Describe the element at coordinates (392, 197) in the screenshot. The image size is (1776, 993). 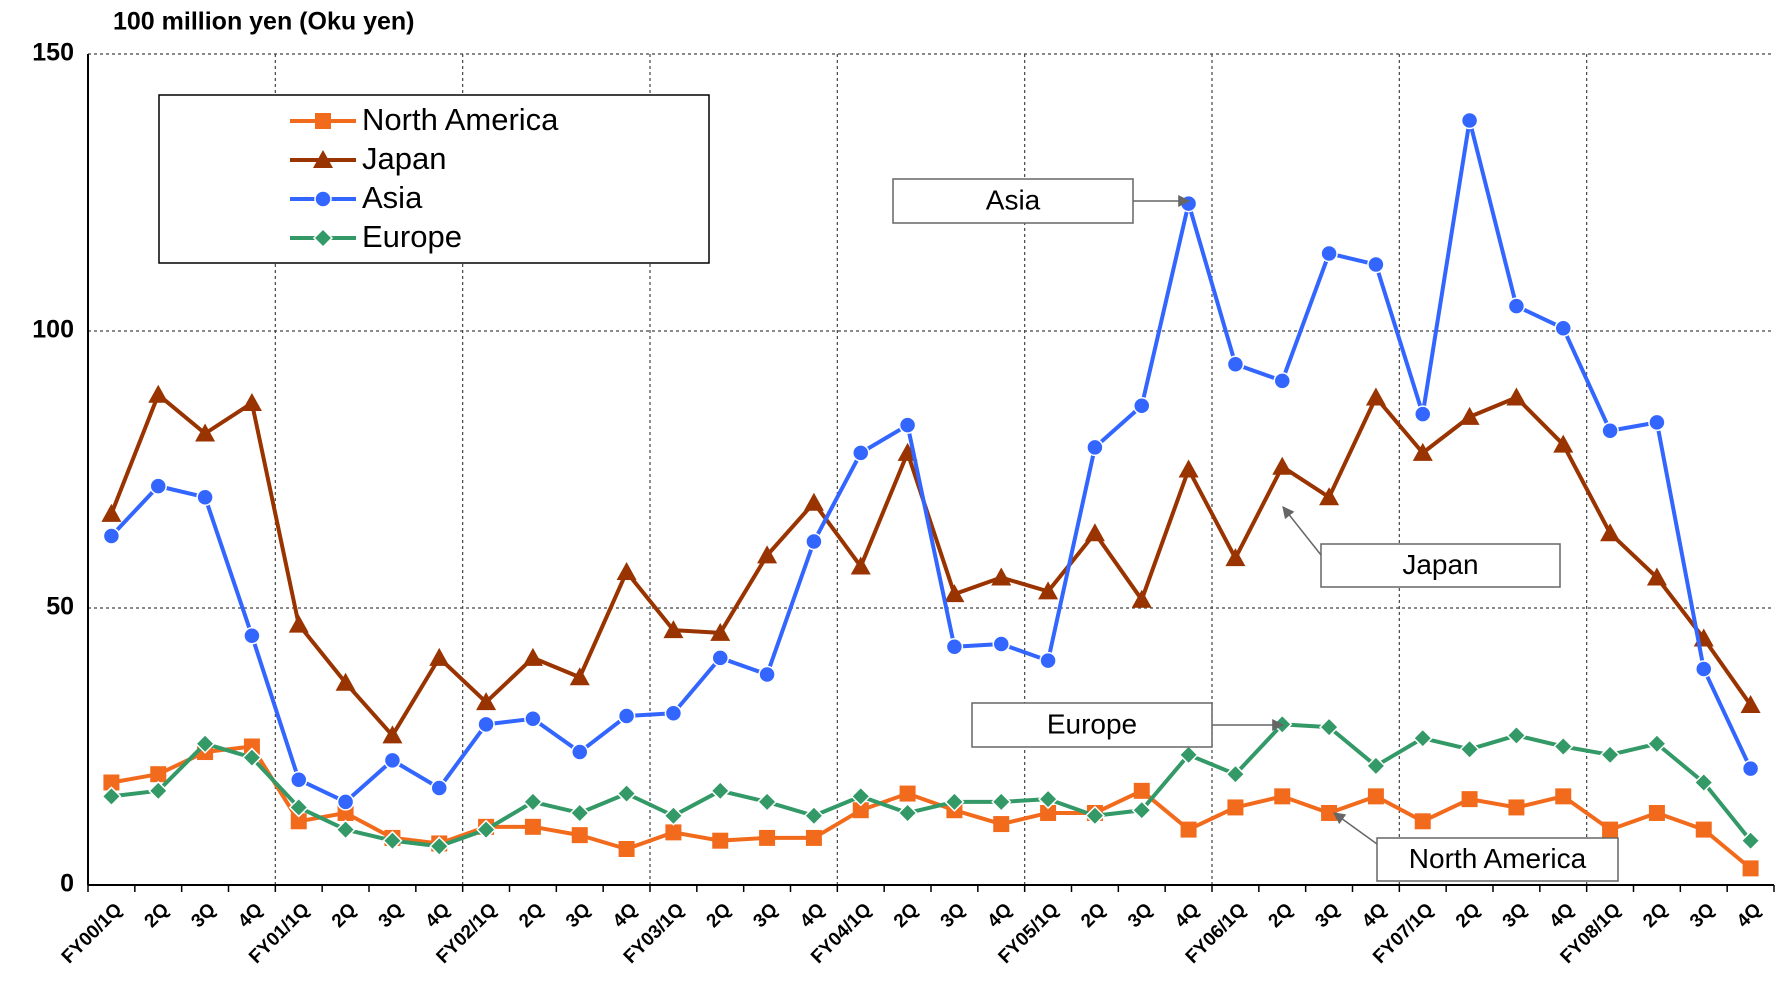
I see `legend-label: Asia` at that location.